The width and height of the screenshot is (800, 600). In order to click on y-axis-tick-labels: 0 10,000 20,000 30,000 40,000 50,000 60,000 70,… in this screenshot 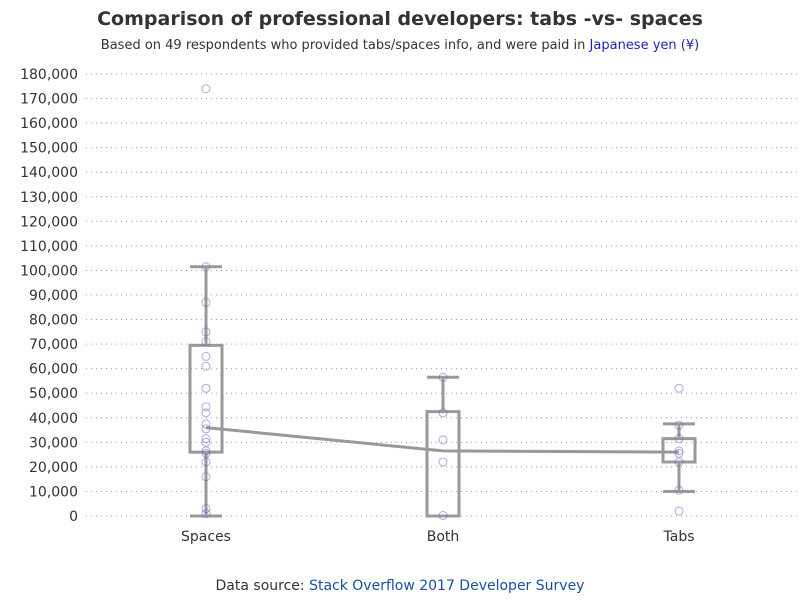, I will do `click(49, 296)`.